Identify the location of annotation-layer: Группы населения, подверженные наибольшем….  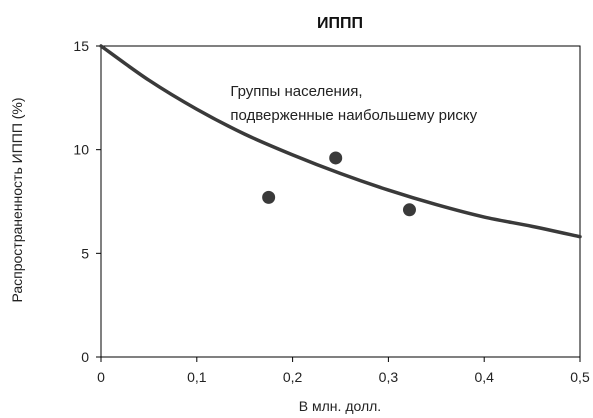
(353, 103).